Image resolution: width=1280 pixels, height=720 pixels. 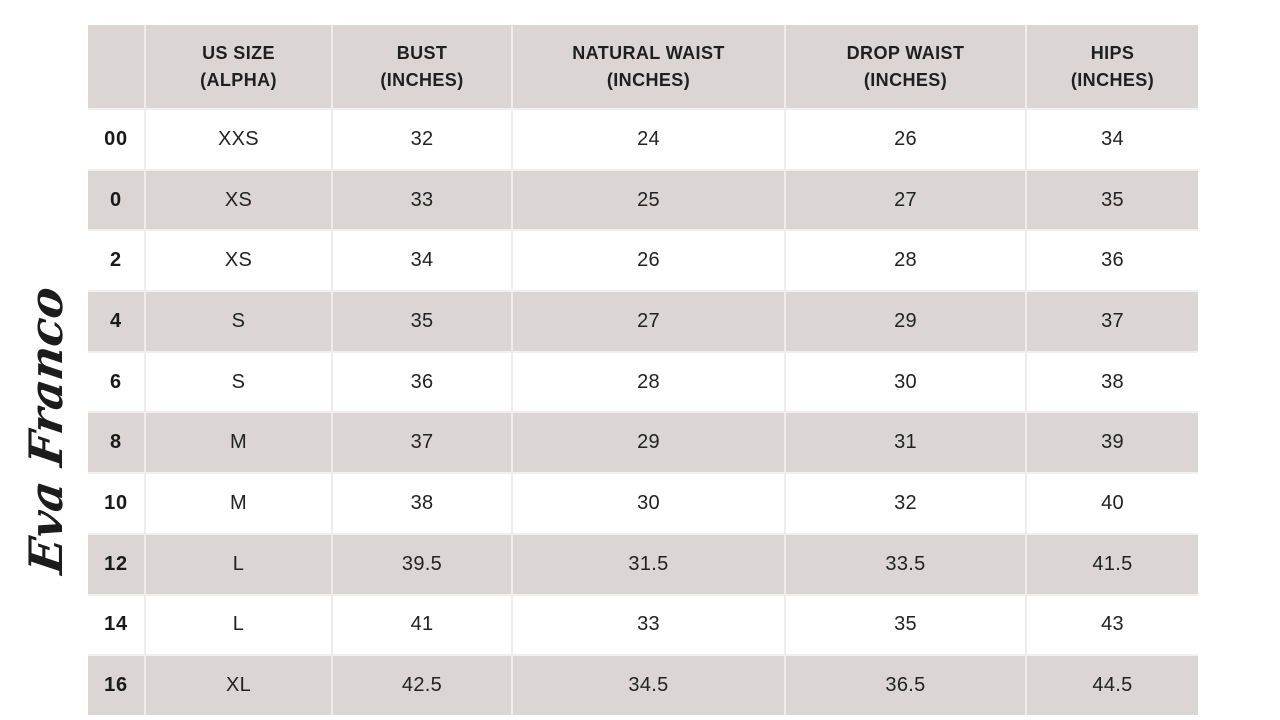 I want to click on table-row-size-14: 14 L 41 33 35 43, so click(x=643, y=624).